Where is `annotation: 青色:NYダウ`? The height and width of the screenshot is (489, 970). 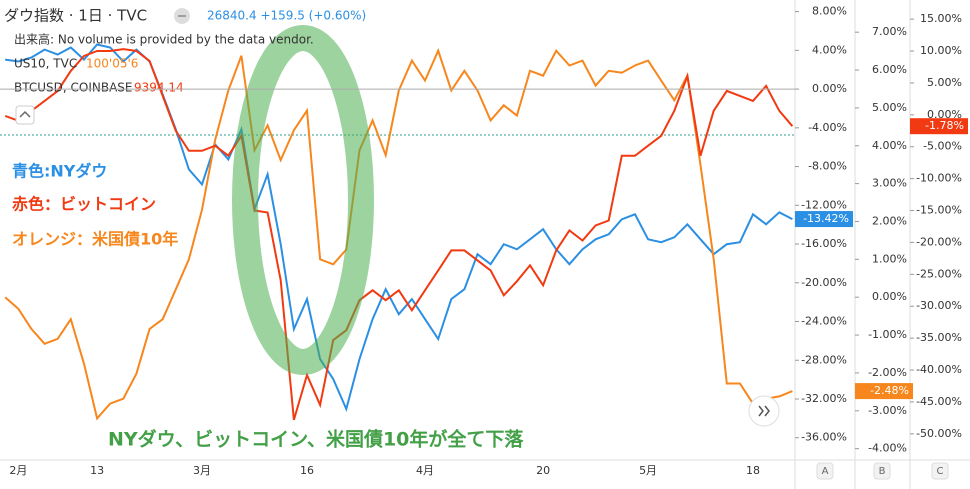 annotation: 青色:NYダウ is located at coordinates (59, 171).